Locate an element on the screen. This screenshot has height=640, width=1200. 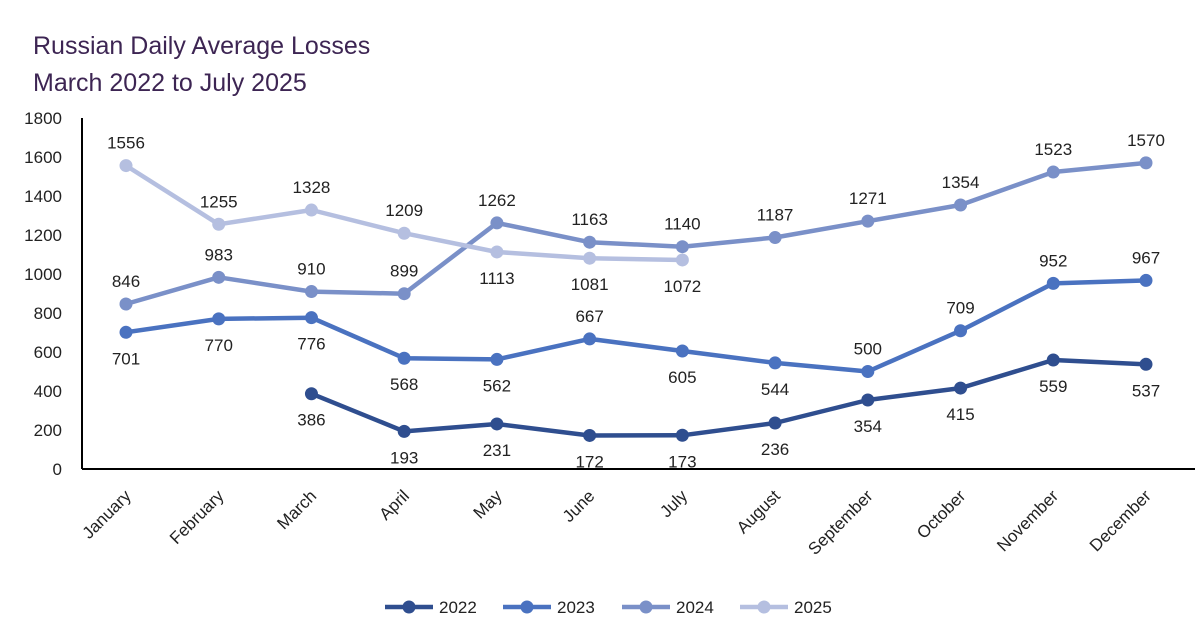
x-tick-label: September is located at coordinates (840, 522).